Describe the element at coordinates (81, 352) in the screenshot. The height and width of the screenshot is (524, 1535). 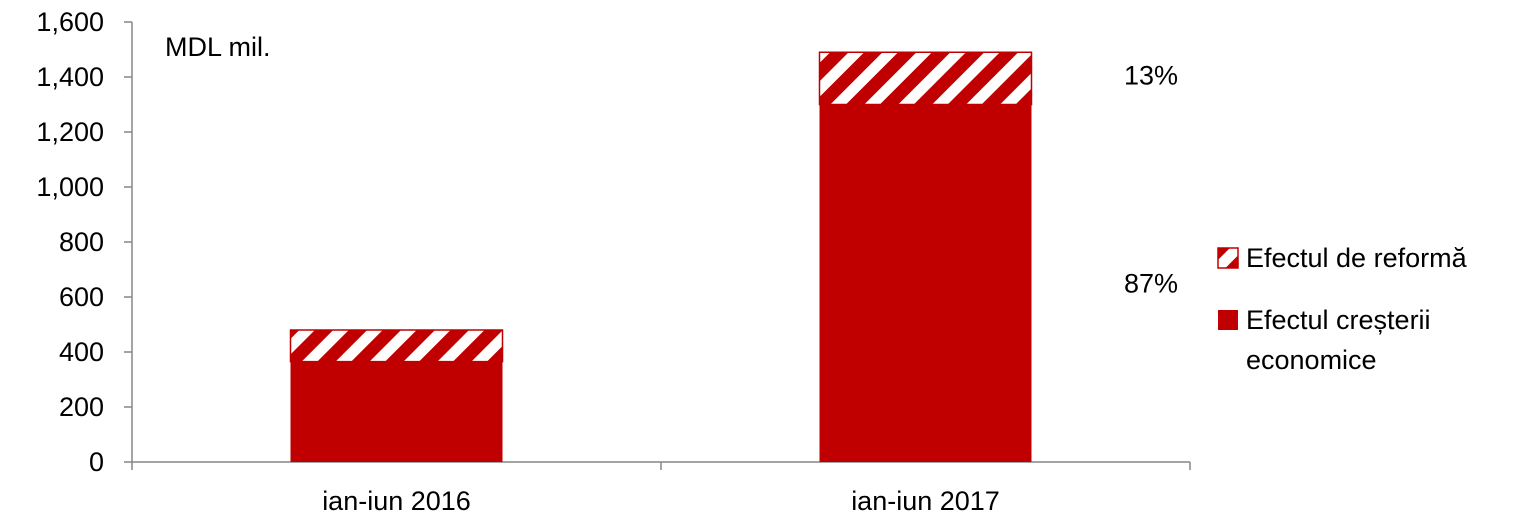
I see `y-tick-label: 400` at that location.